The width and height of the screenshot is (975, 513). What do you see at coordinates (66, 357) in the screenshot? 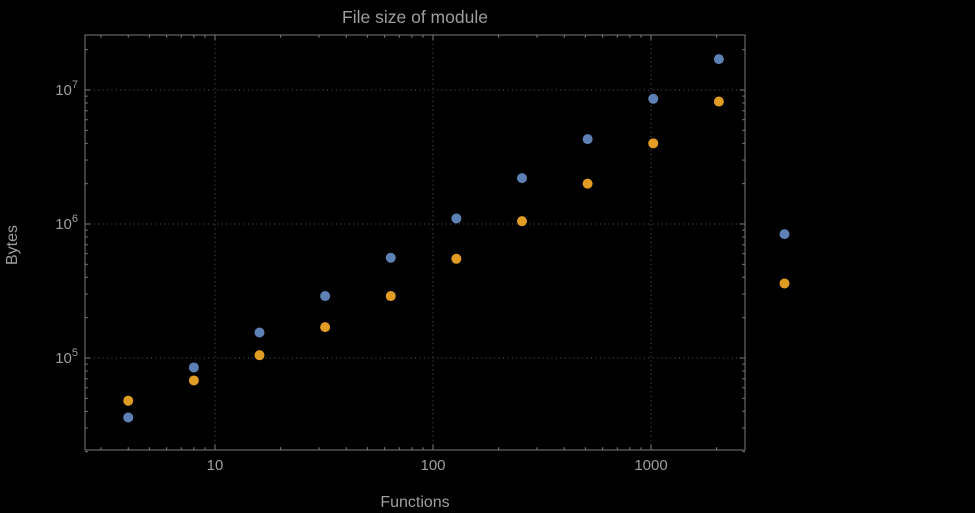
I see `y-tick-label: 10⁵` at bounding box center [66, 357].